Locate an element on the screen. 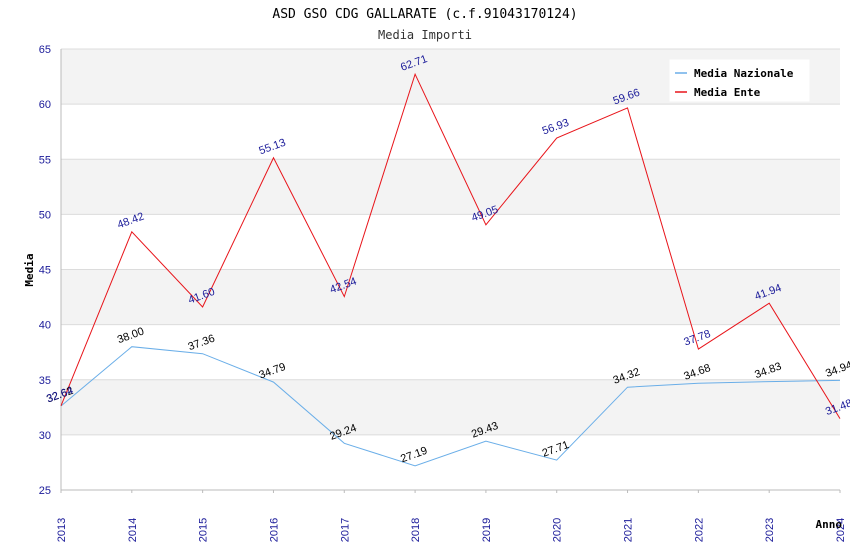 Image resolution: width=850 pixels, height=550 pixels. x-tick-label: 2023 is located at coordinates (770, 530).